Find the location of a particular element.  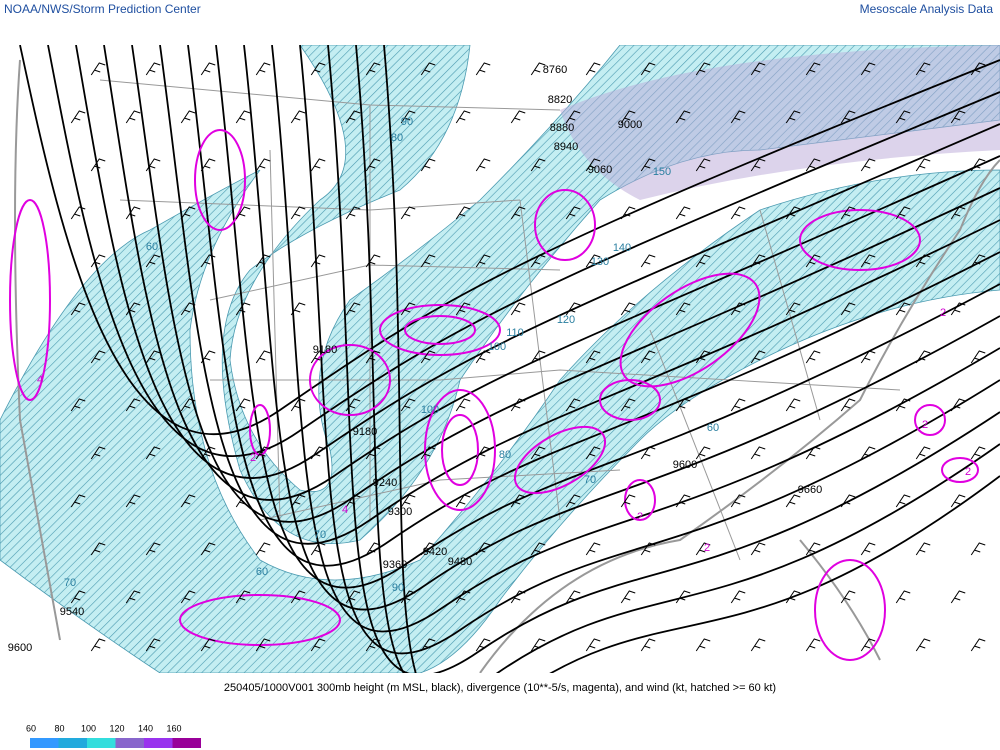

height-label: 9540 is located at coordinates (72, 612).